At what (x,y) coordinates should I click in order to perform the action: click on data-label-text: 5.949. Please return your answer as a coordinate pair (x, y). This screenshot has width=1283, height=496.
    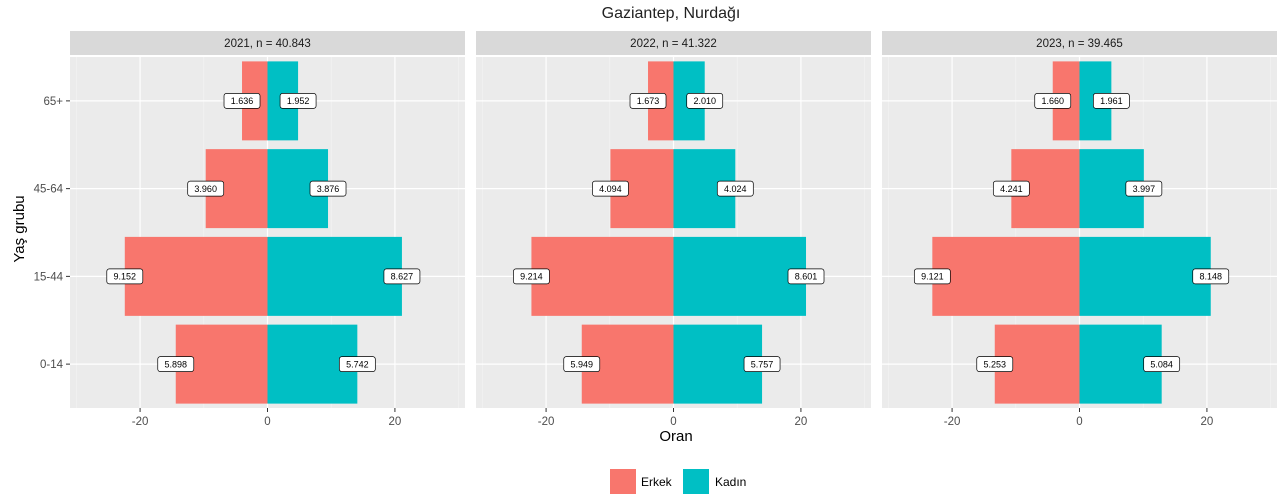
    Looking at the image, I should click on (581, 364).